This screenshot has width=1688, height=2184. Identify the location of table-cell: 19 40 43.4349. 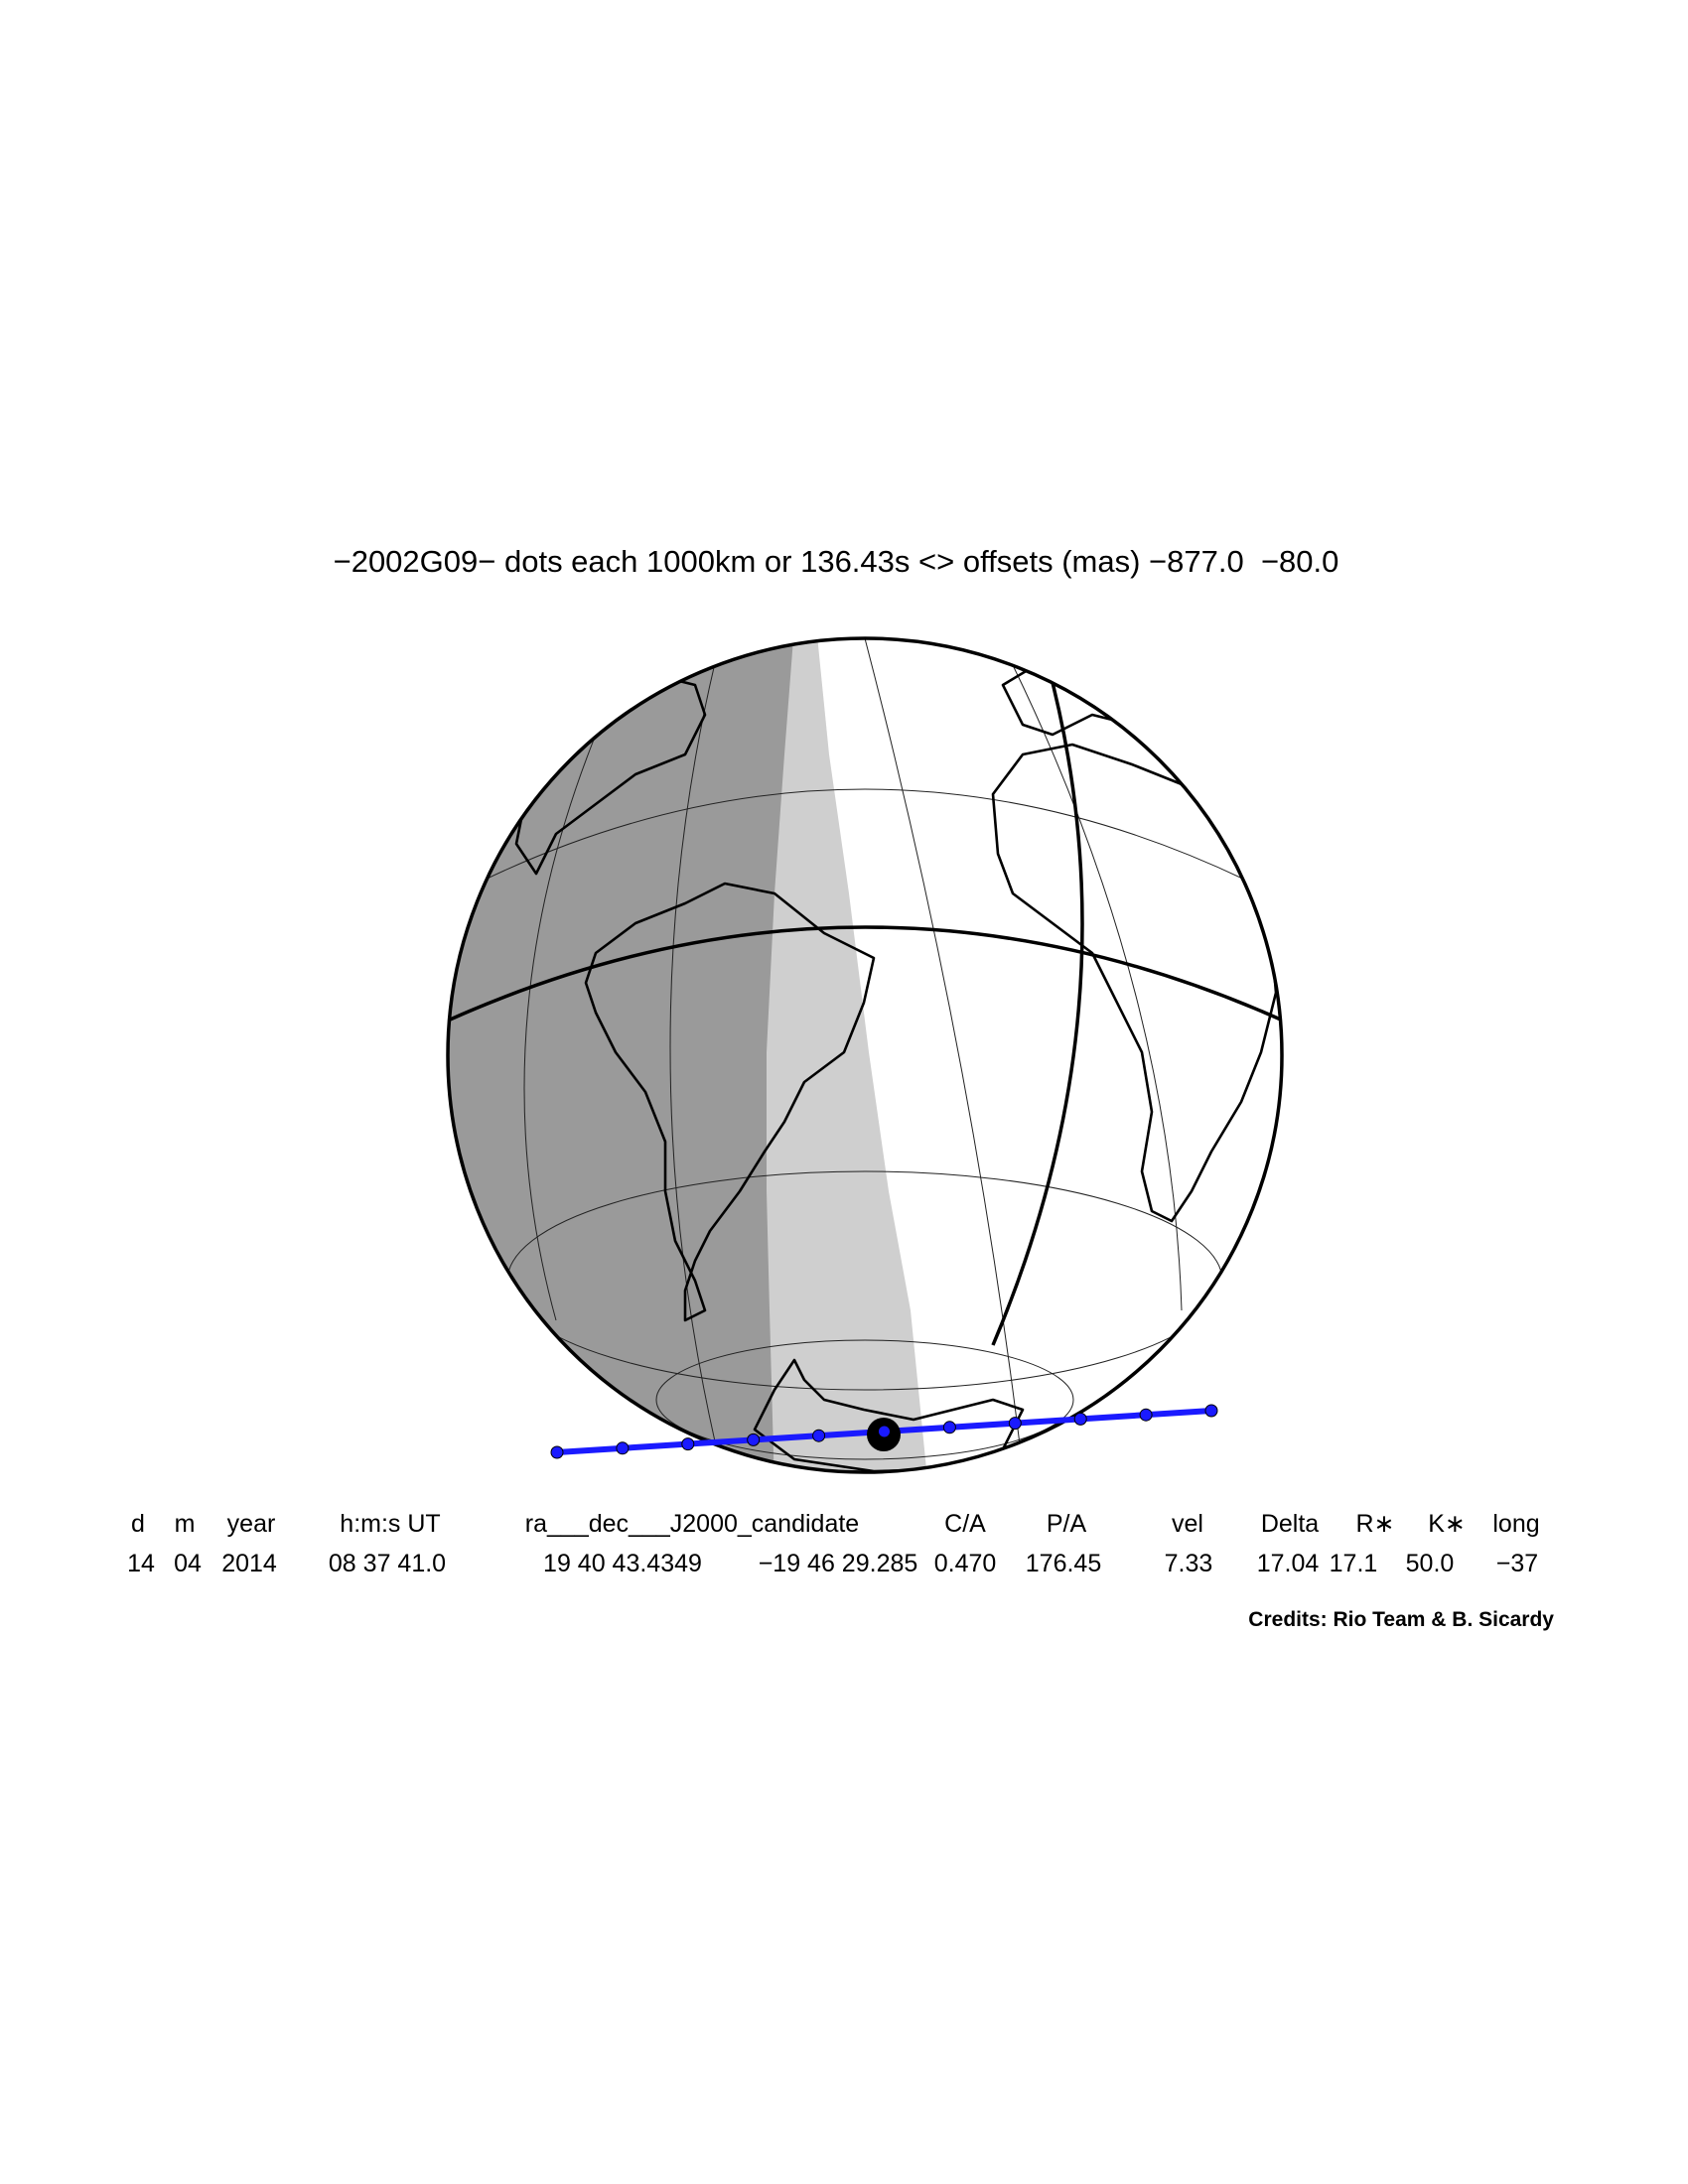
(622, 1563).